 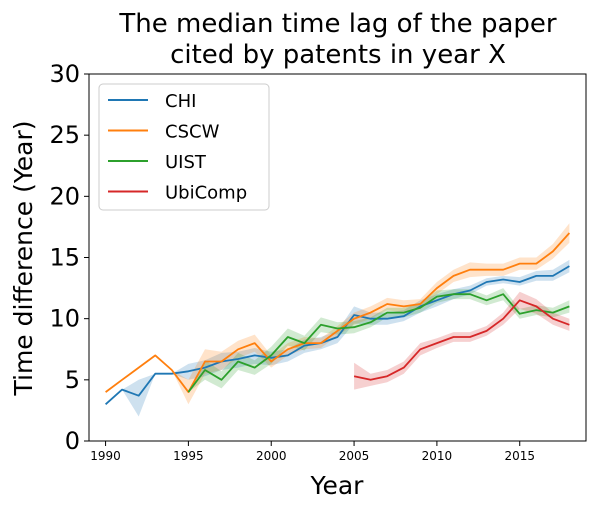 I want to click on y-tick-label: 30, so click(x=64, y=74).